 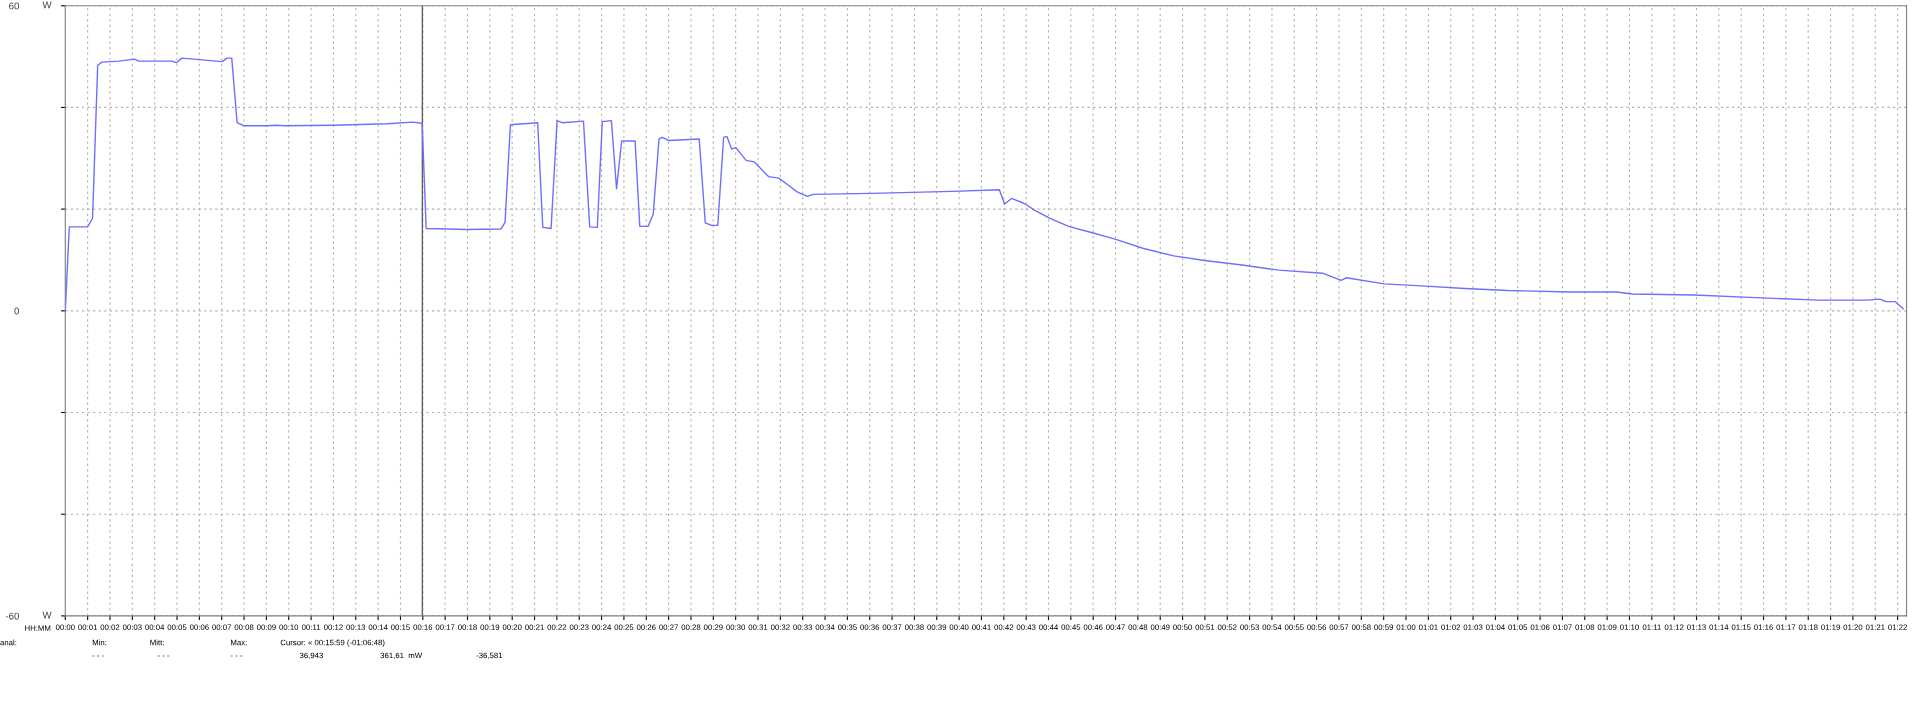 What do you see at coordinates (47, 5) in the screenshot?
I see `y-axis-title: W` at bounding box center [47, 5].